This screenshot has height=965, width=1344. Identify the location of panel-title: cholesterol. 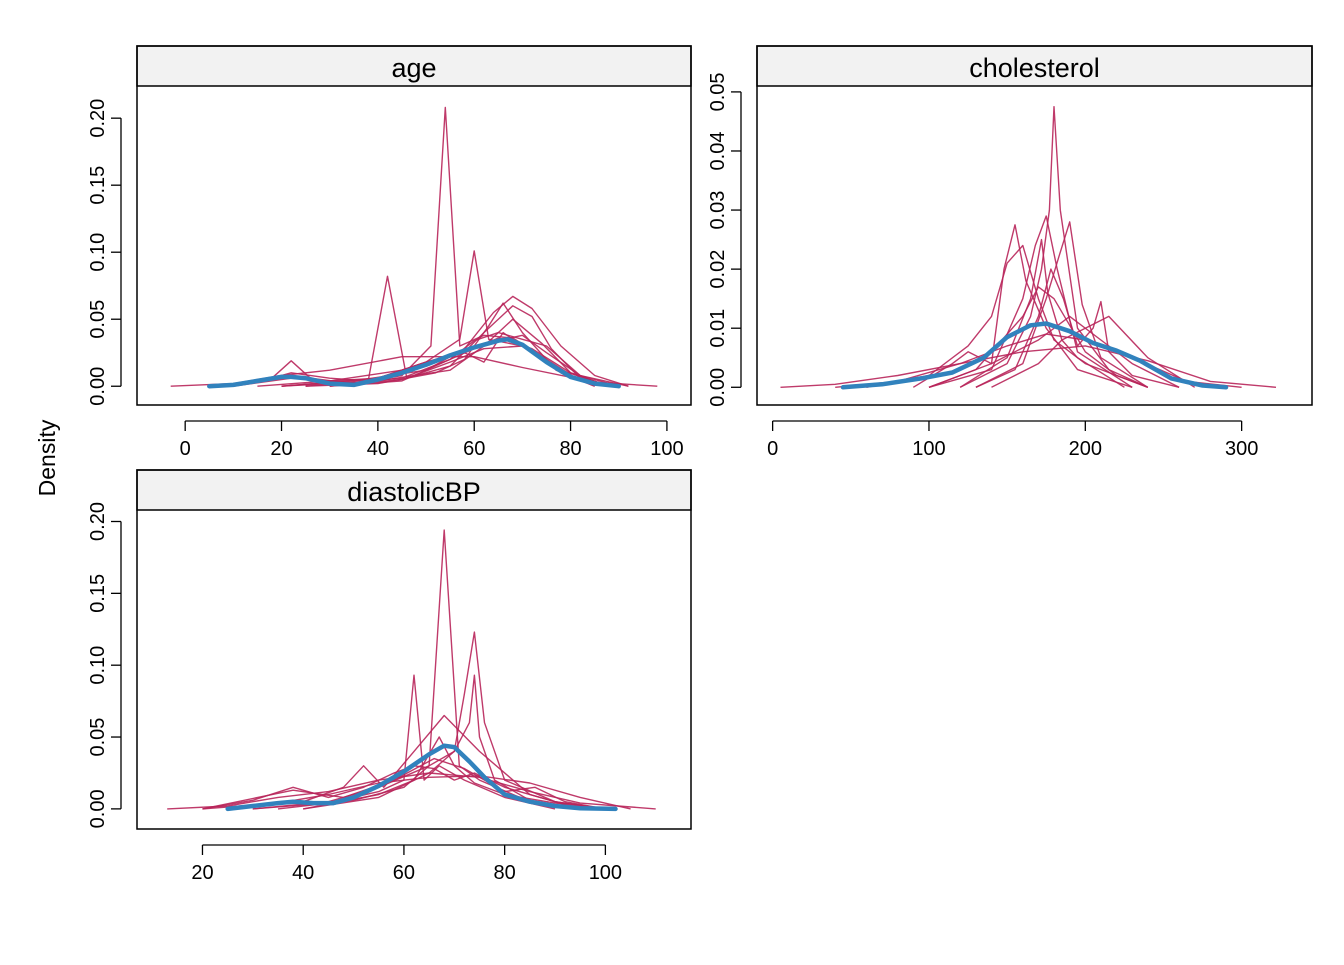
(1034, 68).